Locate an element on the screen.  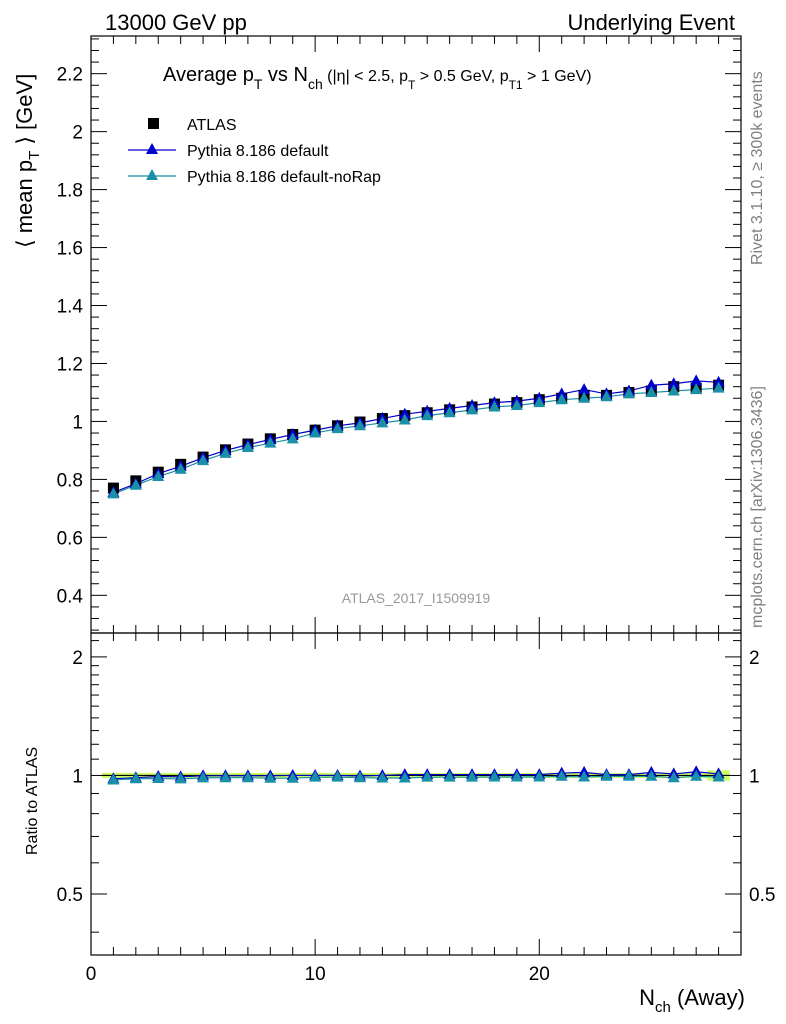
main-ytick-label: 0.6 is located at coordinates (70, 538).